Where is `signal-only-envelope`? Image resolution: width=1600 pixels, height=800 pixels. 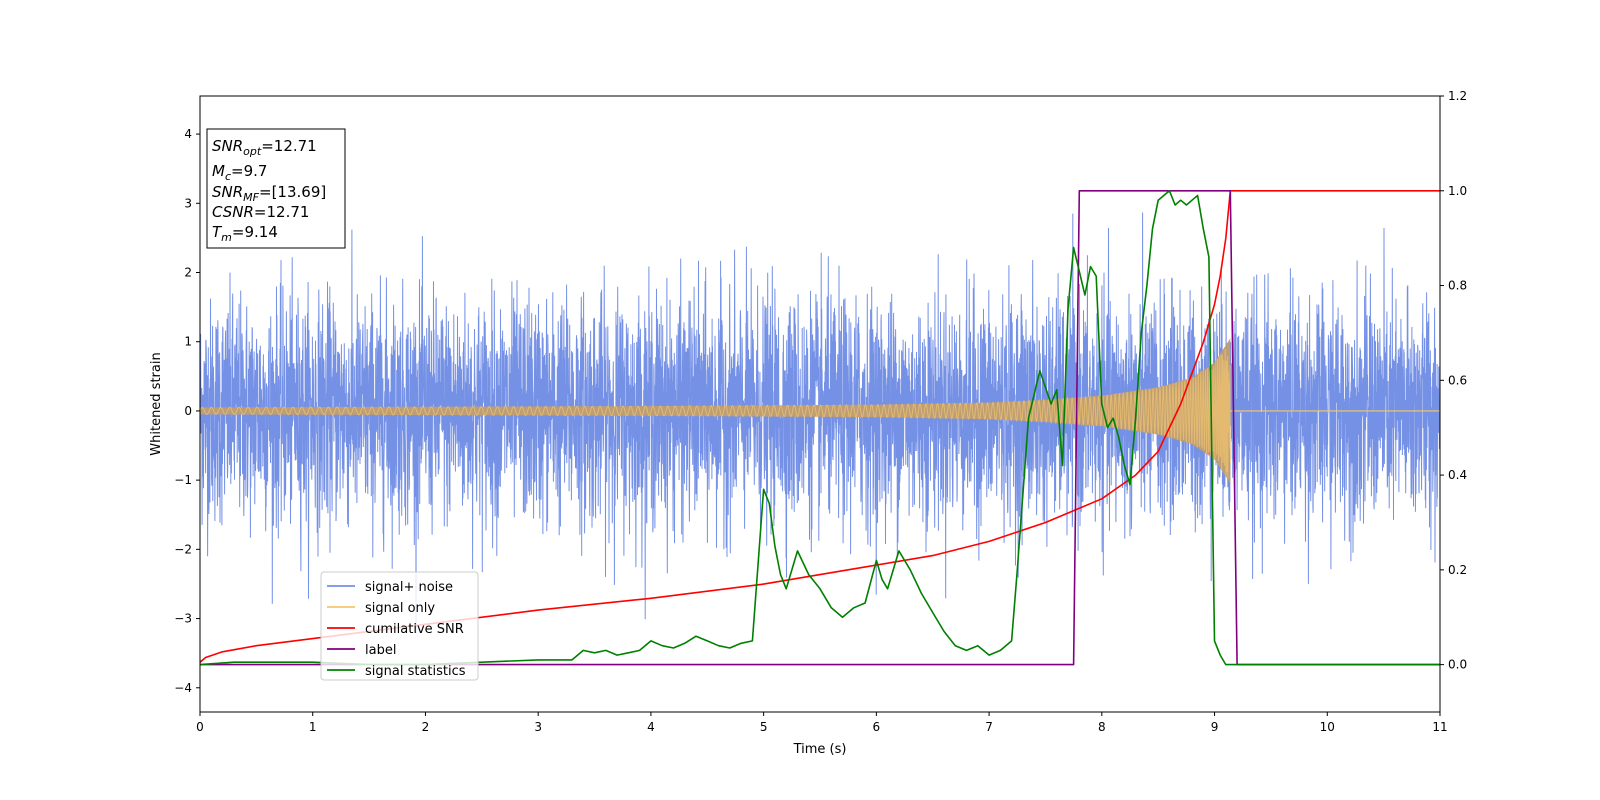
signal-only-envelope is located at coordinates (715, 411).